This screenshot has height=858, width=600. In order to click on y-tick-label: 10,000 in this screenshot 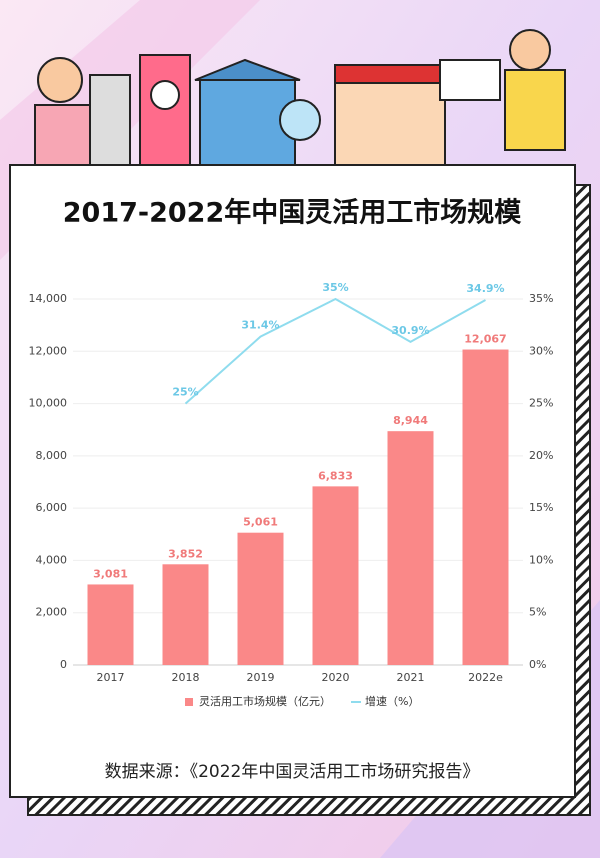, I will do `click(48, 403)`.